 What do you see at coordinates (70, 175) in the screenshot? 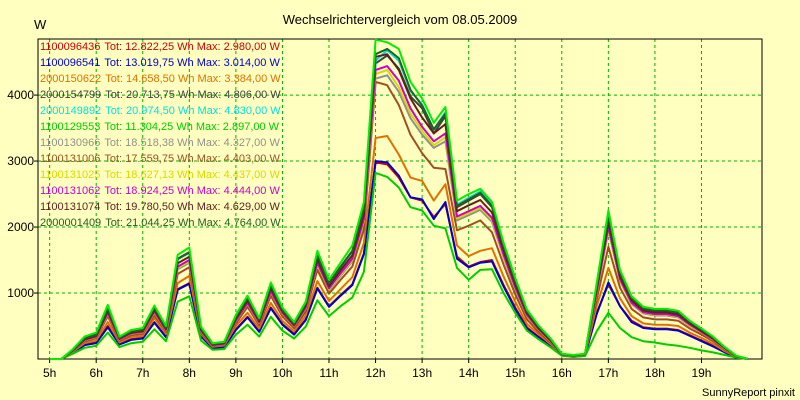
I see `legend-id: 1100131025` at bounding box center [70, 175].